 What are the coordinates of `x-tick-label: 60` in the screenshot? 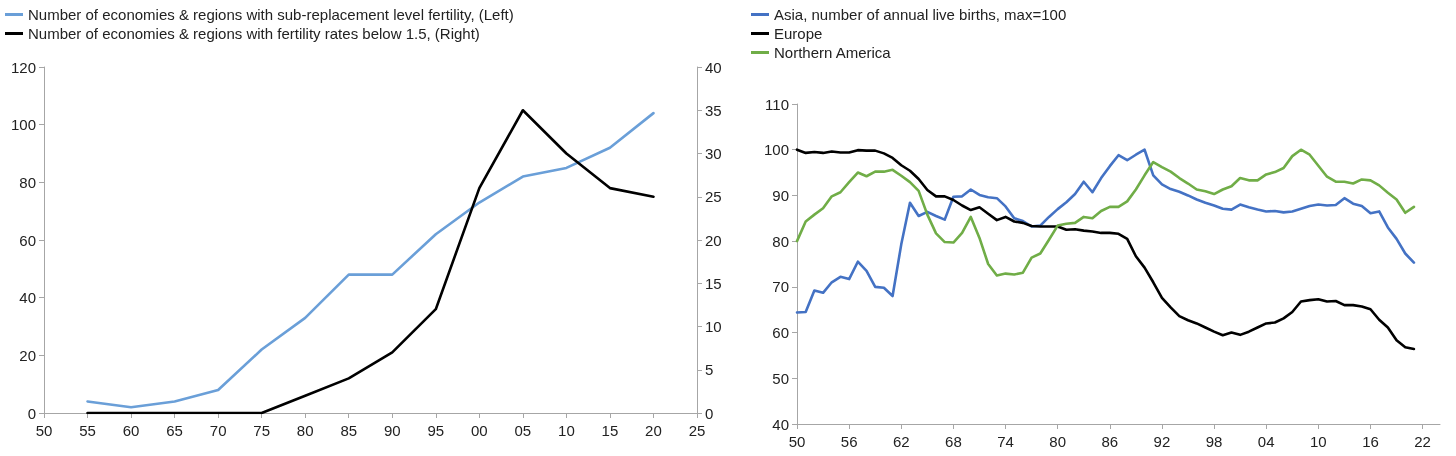 It's located at (131, 430).